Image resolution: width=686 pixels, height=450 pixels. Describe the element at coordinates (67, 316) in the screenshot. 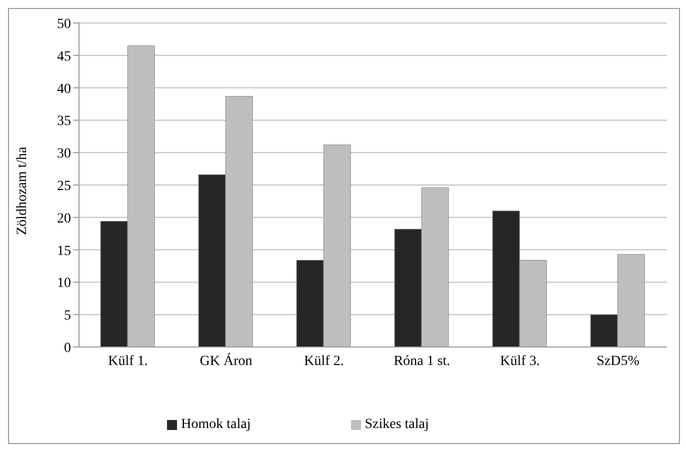

I see `y-tick-label: 5` at that location.